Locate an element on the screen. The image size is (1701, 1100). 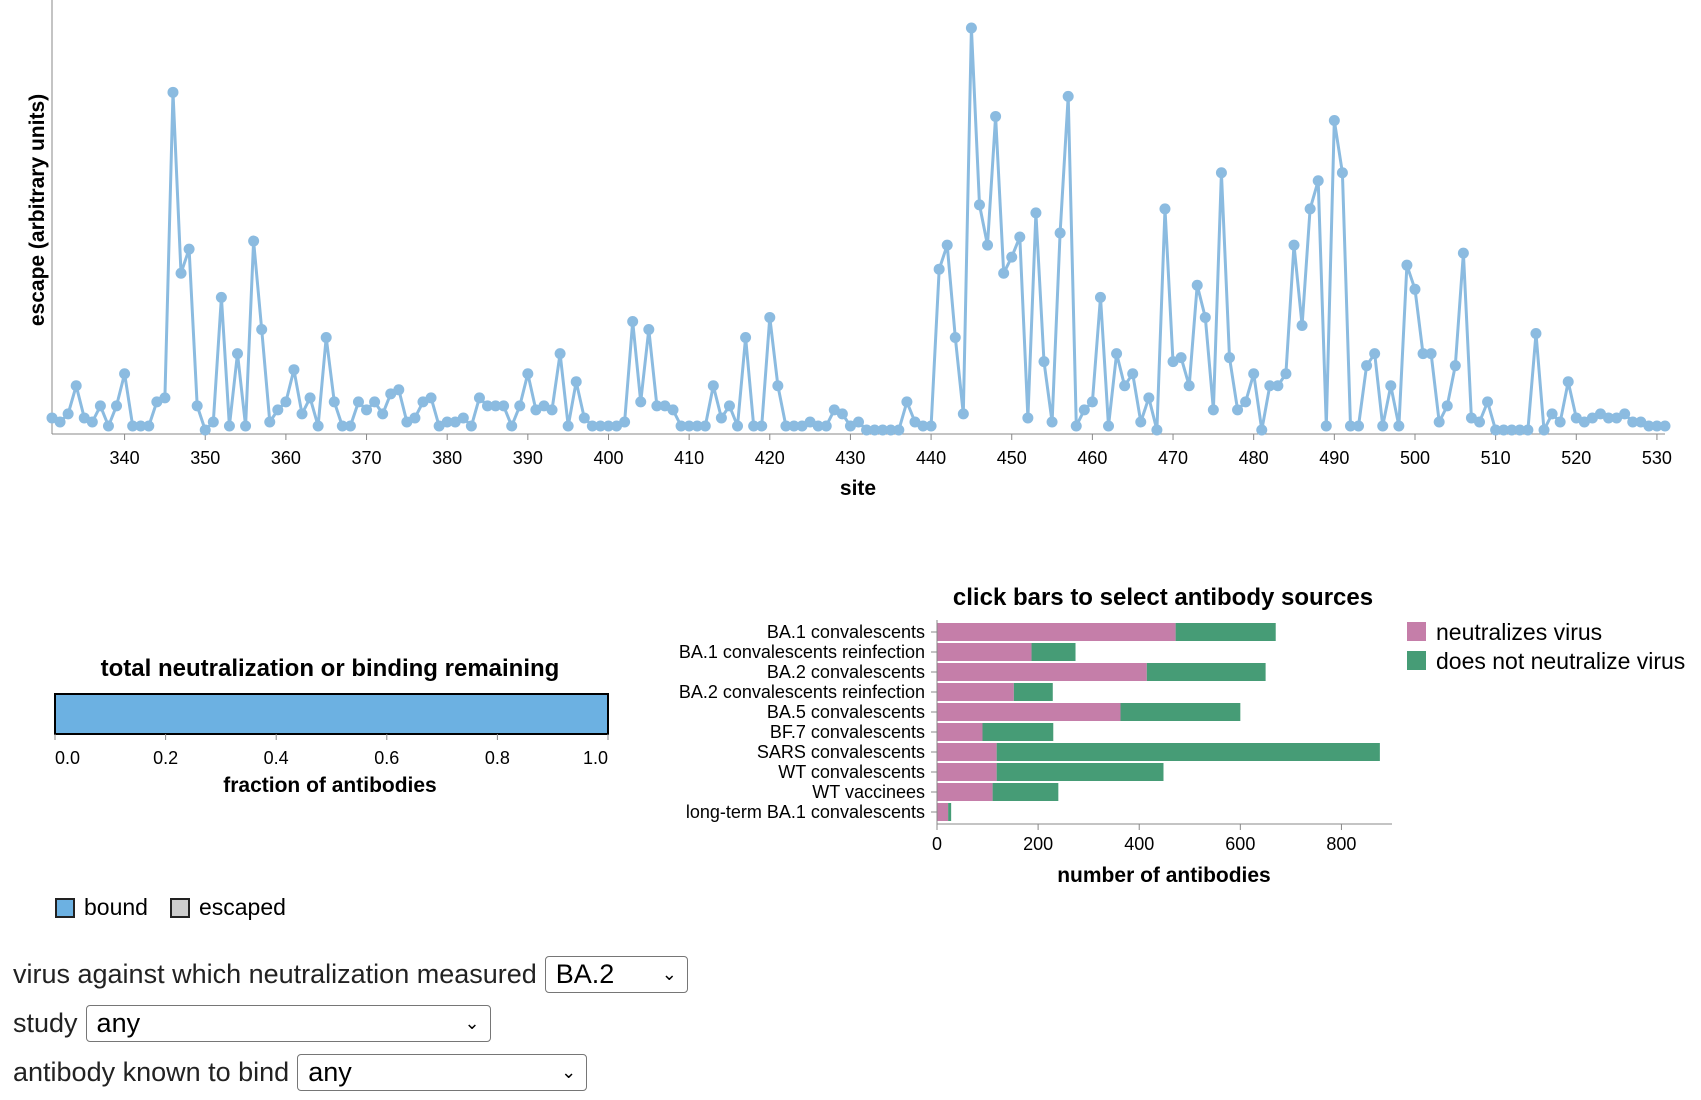
bar-row: BA.2 convalescents is located at coordinates (1016, 672).